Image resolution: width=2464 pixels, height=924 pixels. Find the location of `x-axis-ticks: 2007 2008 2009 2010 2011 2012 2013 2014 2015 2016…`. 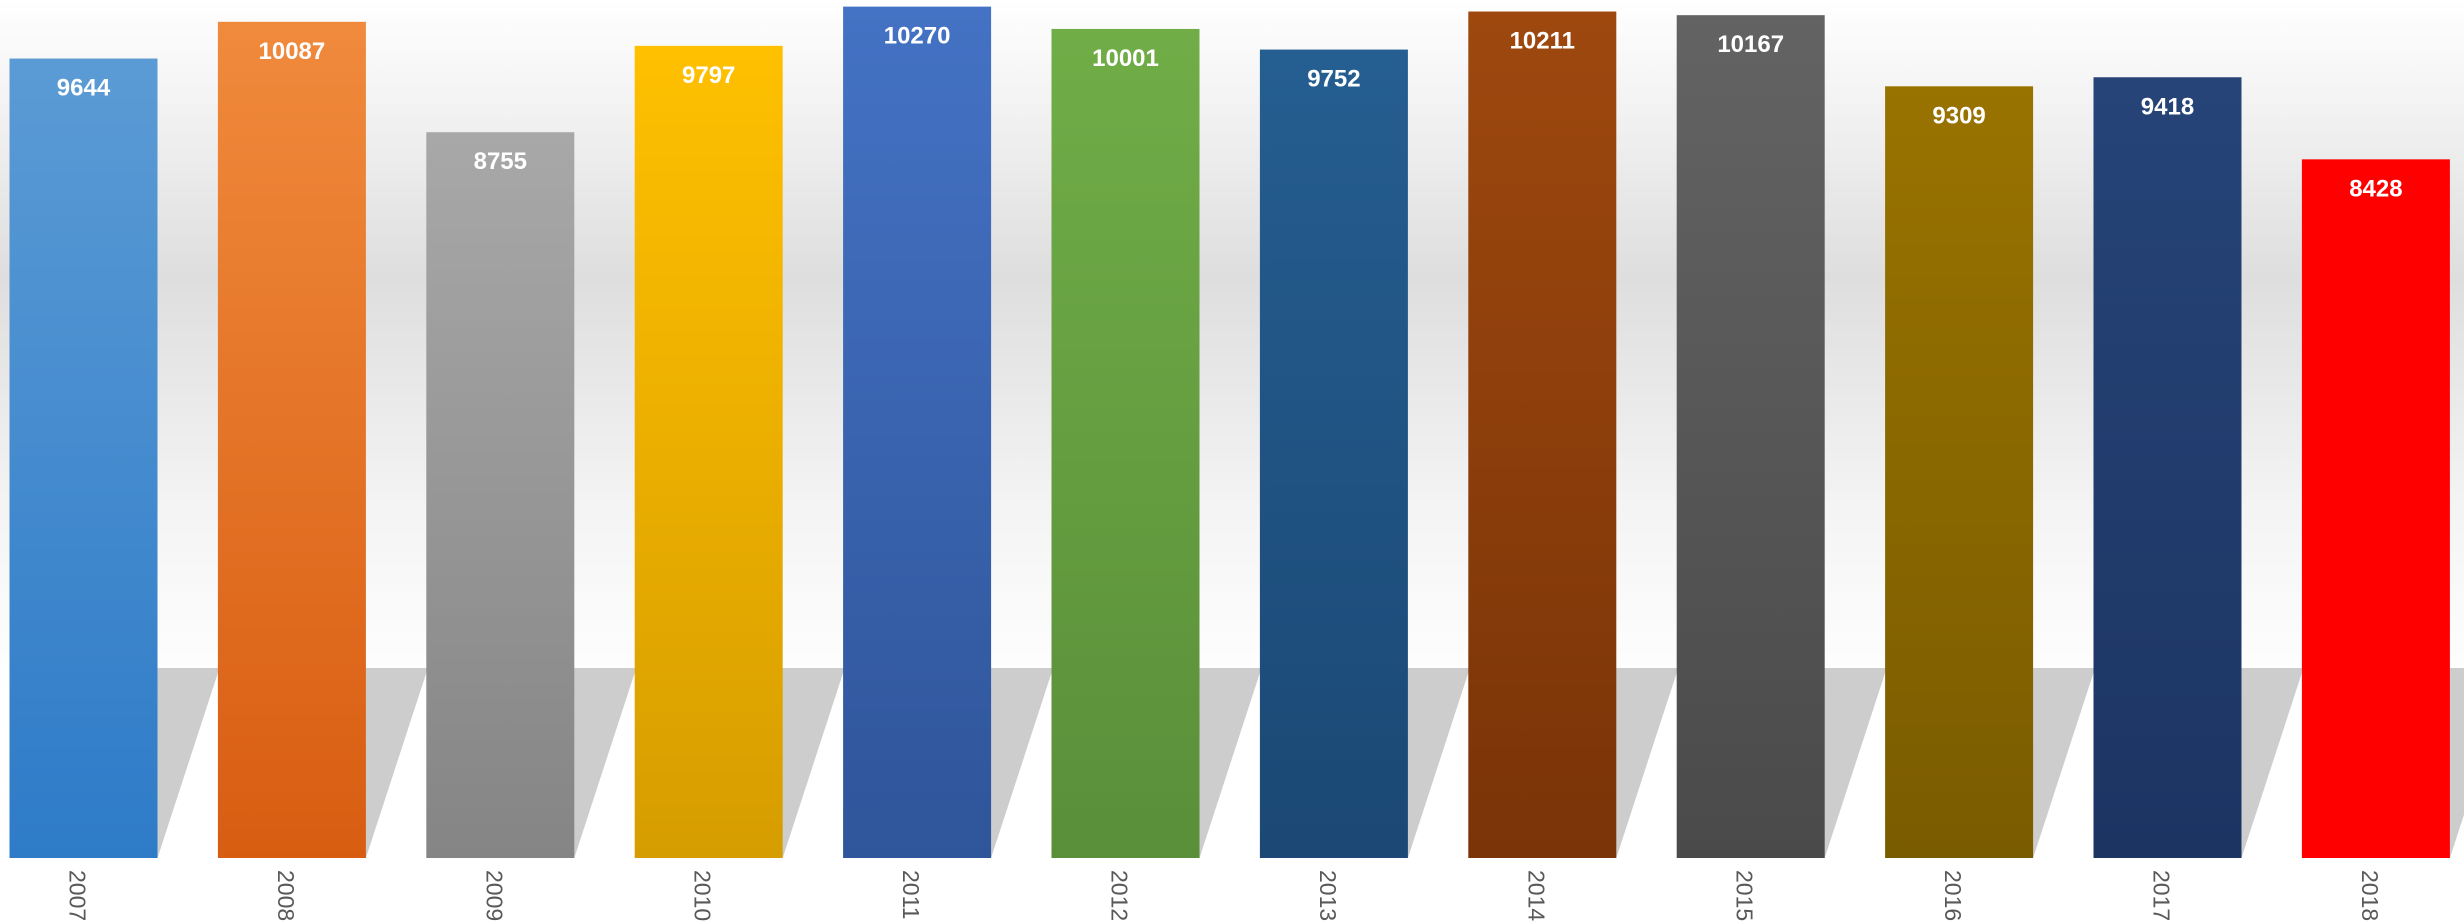

x-axis-ticks: 2007 2008 2009 2010 2011 2012 2013 2014 2015 2016… is located at coordinates (1224, 895).